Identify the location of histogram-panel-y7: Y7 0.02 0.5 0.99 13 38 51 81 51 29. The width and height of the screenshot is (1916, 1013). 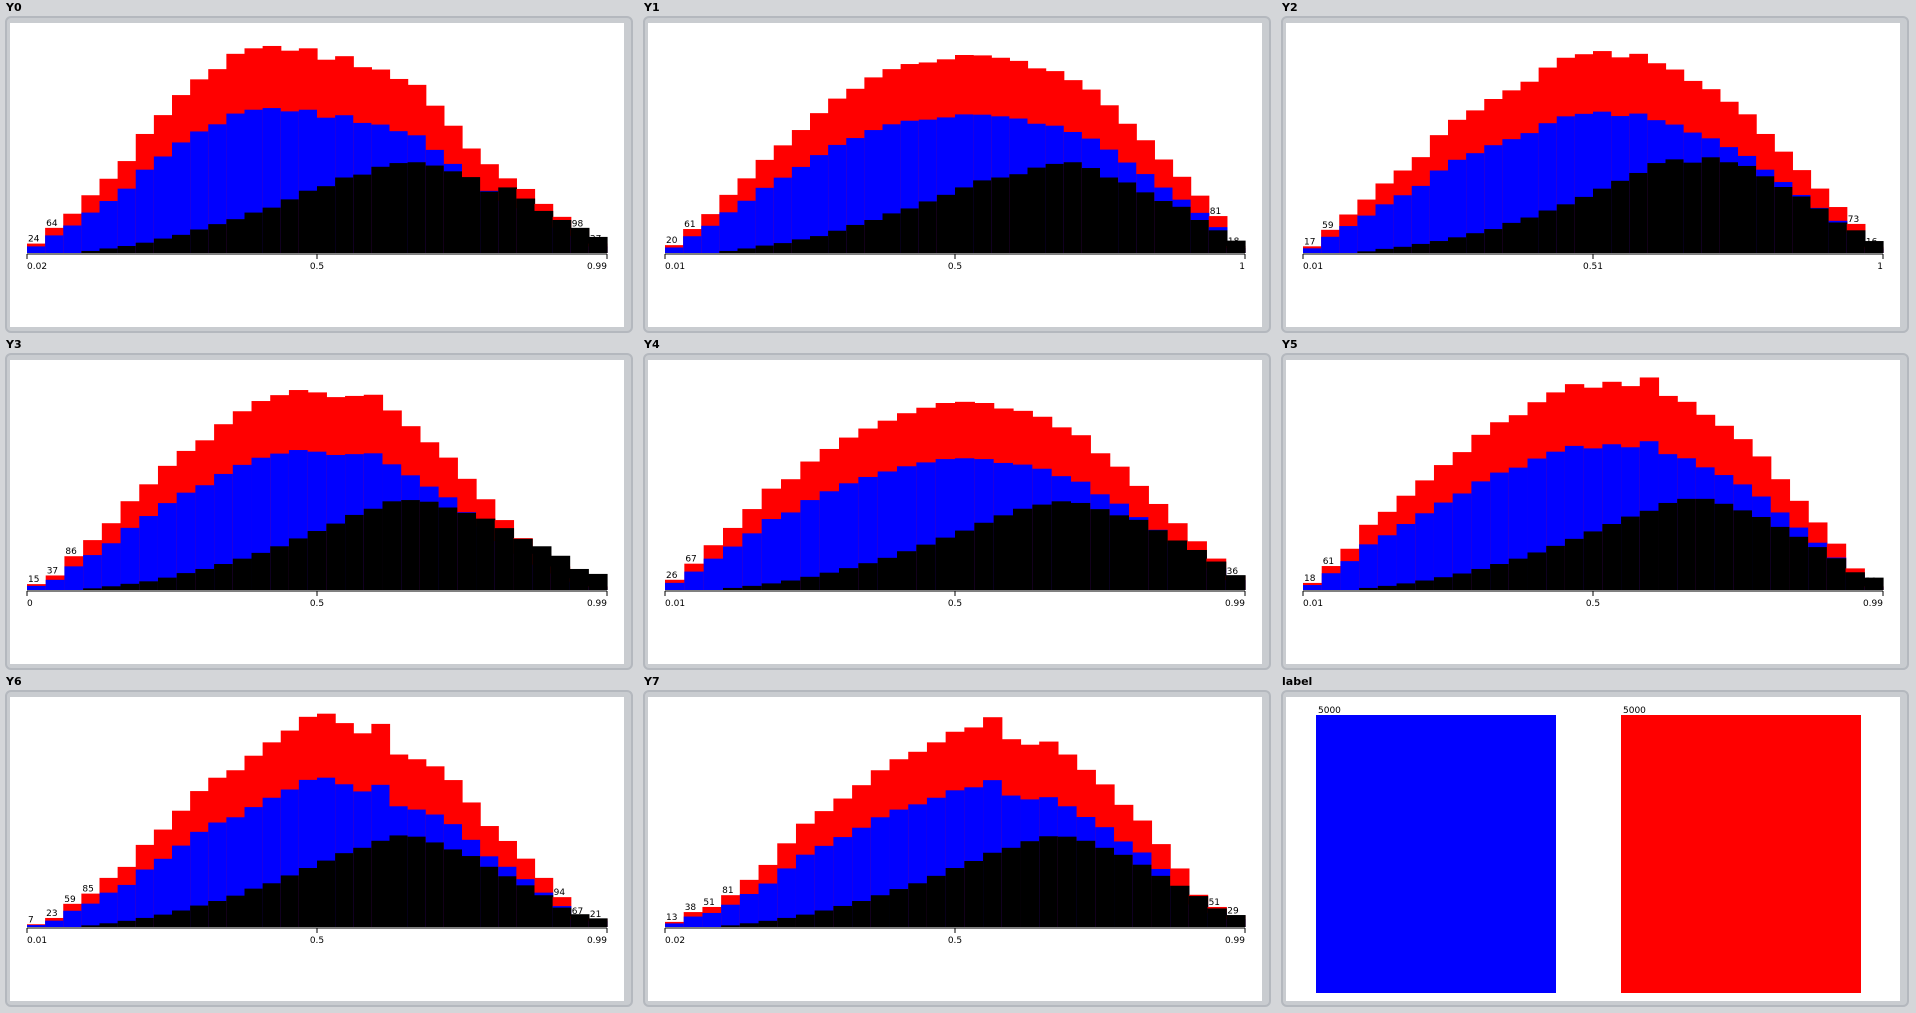
(958, 842).